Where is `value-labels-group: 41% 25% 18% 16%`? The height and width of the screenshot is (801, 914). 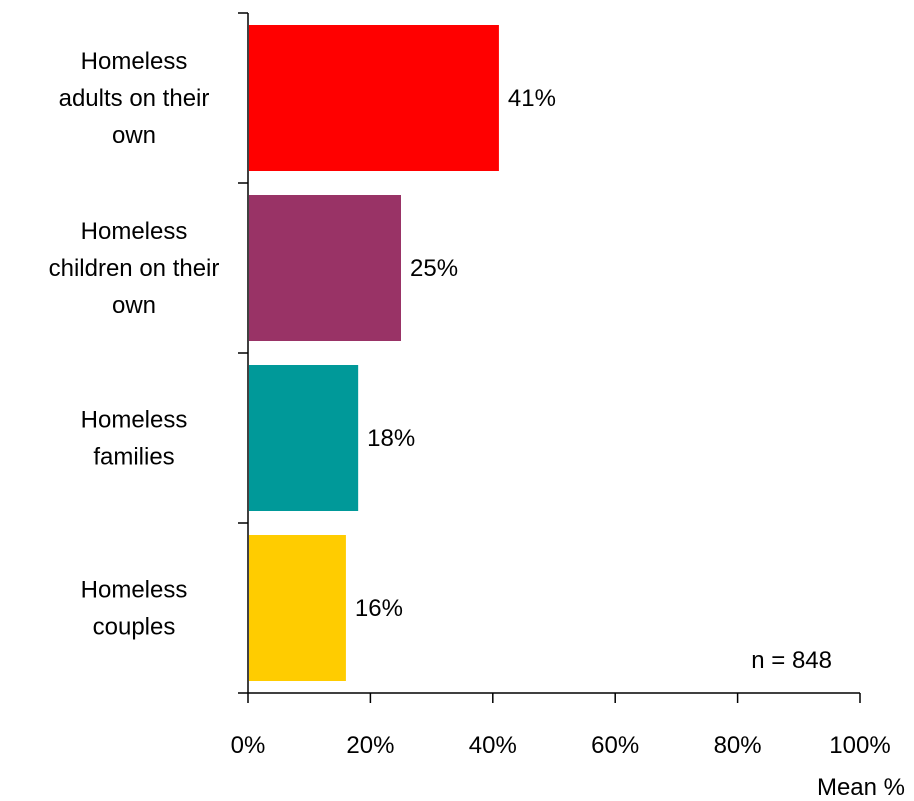 value-labels-group: 41% 25% 18% 16% is located at coordinates (455, 353).